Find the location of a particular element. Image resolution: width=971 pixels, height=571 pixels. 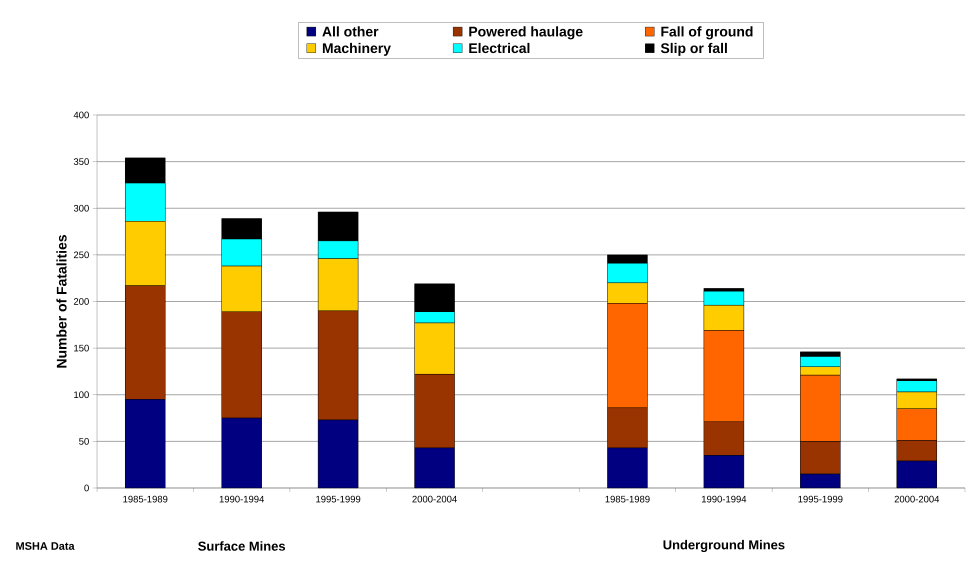

y-tick-label: 300 is located at coordinates (81, 208).